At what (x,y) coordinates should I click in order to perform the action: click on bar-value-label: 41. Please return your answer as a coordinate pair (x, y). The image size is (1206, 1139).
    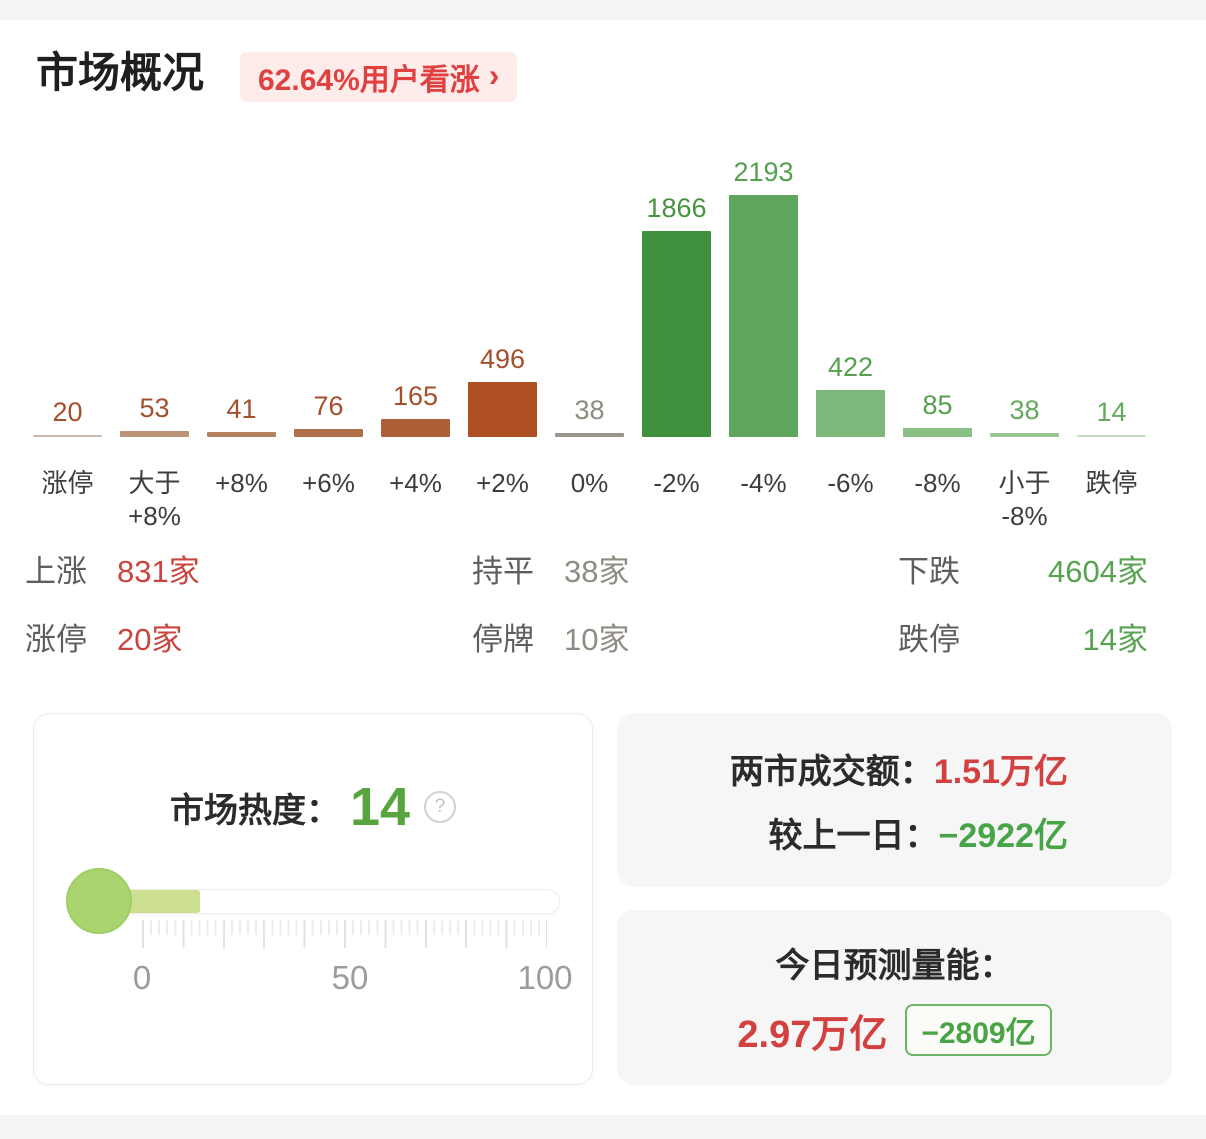
    Looking at the image, I should click on (241, 409).